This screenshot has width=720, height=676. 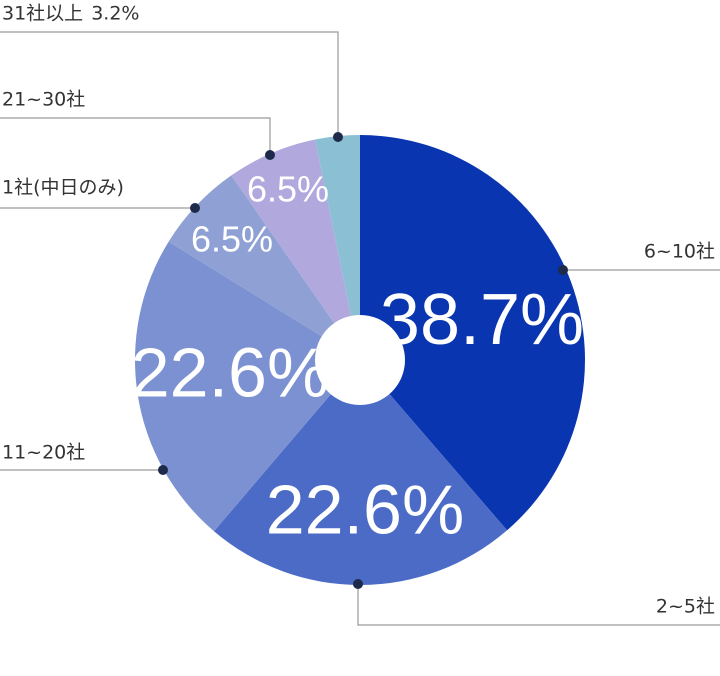 What do you see at coordinates (685, 607) in the screenshot?
I see `category-label: 2~5社` at bounding box center [685, 607].